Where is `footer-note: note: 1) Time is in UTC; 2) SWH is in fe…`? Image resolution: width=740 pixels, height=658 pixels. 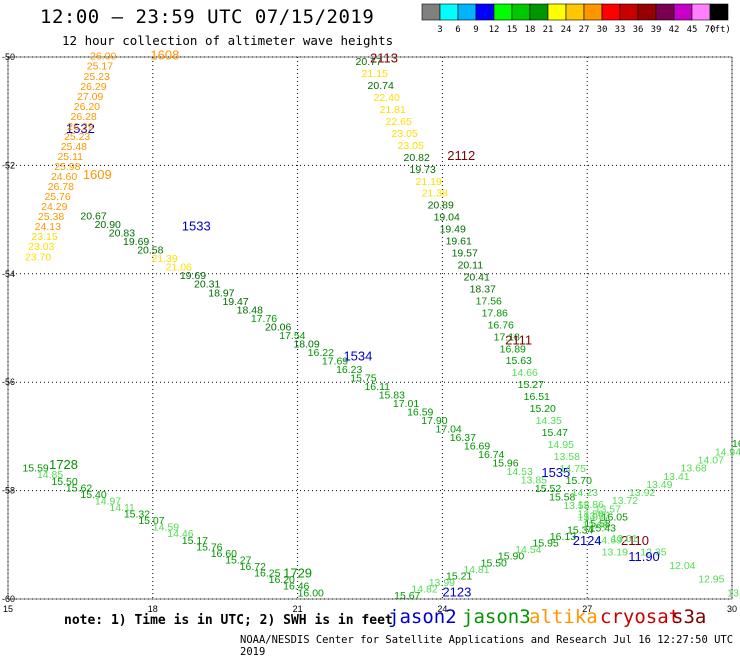 footer-note: note: 1) Time is in UTC; 2) SWH is in fe… is located at coordinates (228, 620).